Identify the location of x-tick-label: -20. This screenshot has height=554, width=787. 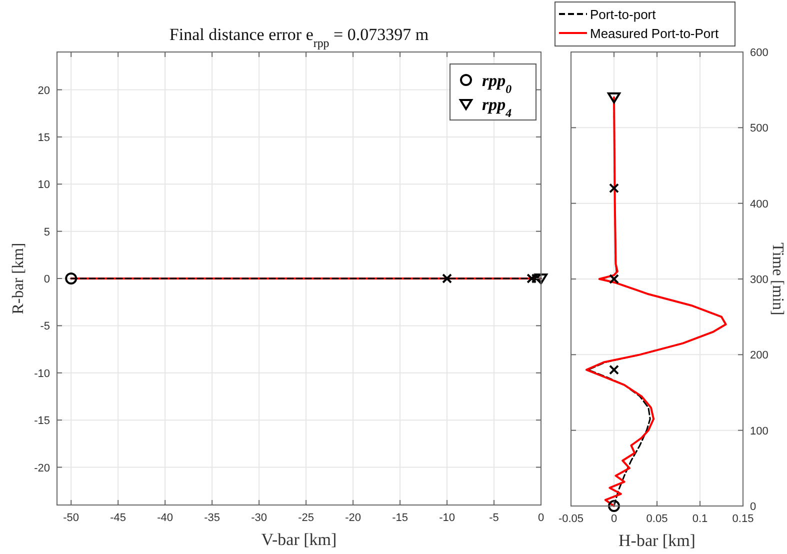
(353, 518).